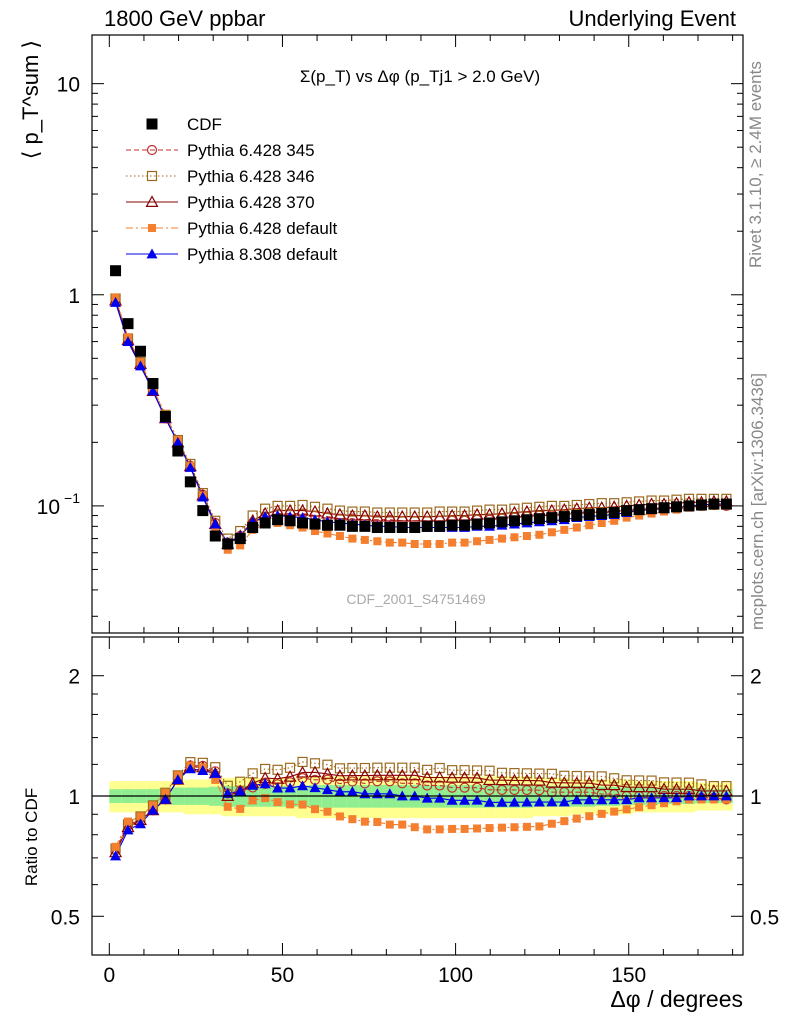 This screenshot has height=1024, width=786. I want to click on rivet-label: Rivet 3.1.10, ≥ 2.4M events, so click(755, 164).